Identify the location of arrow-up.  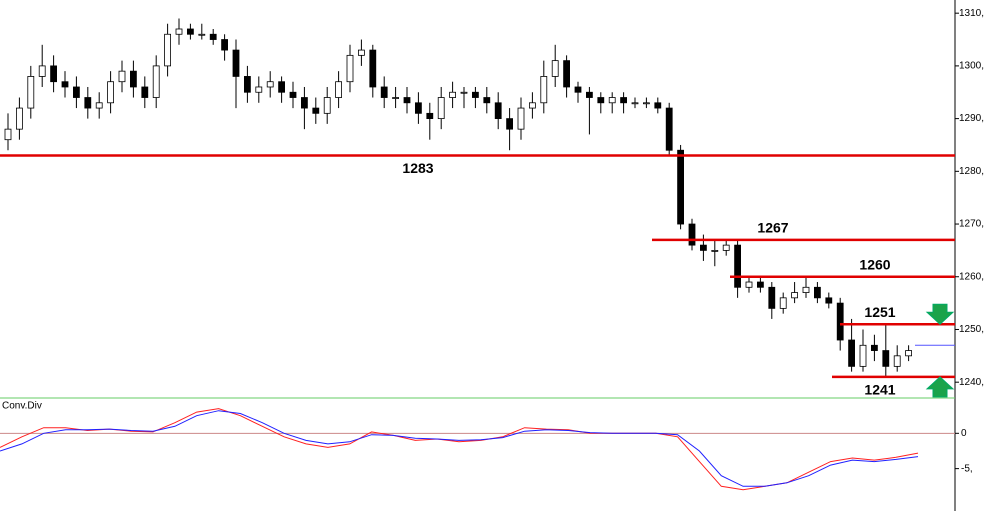
(940, 387).